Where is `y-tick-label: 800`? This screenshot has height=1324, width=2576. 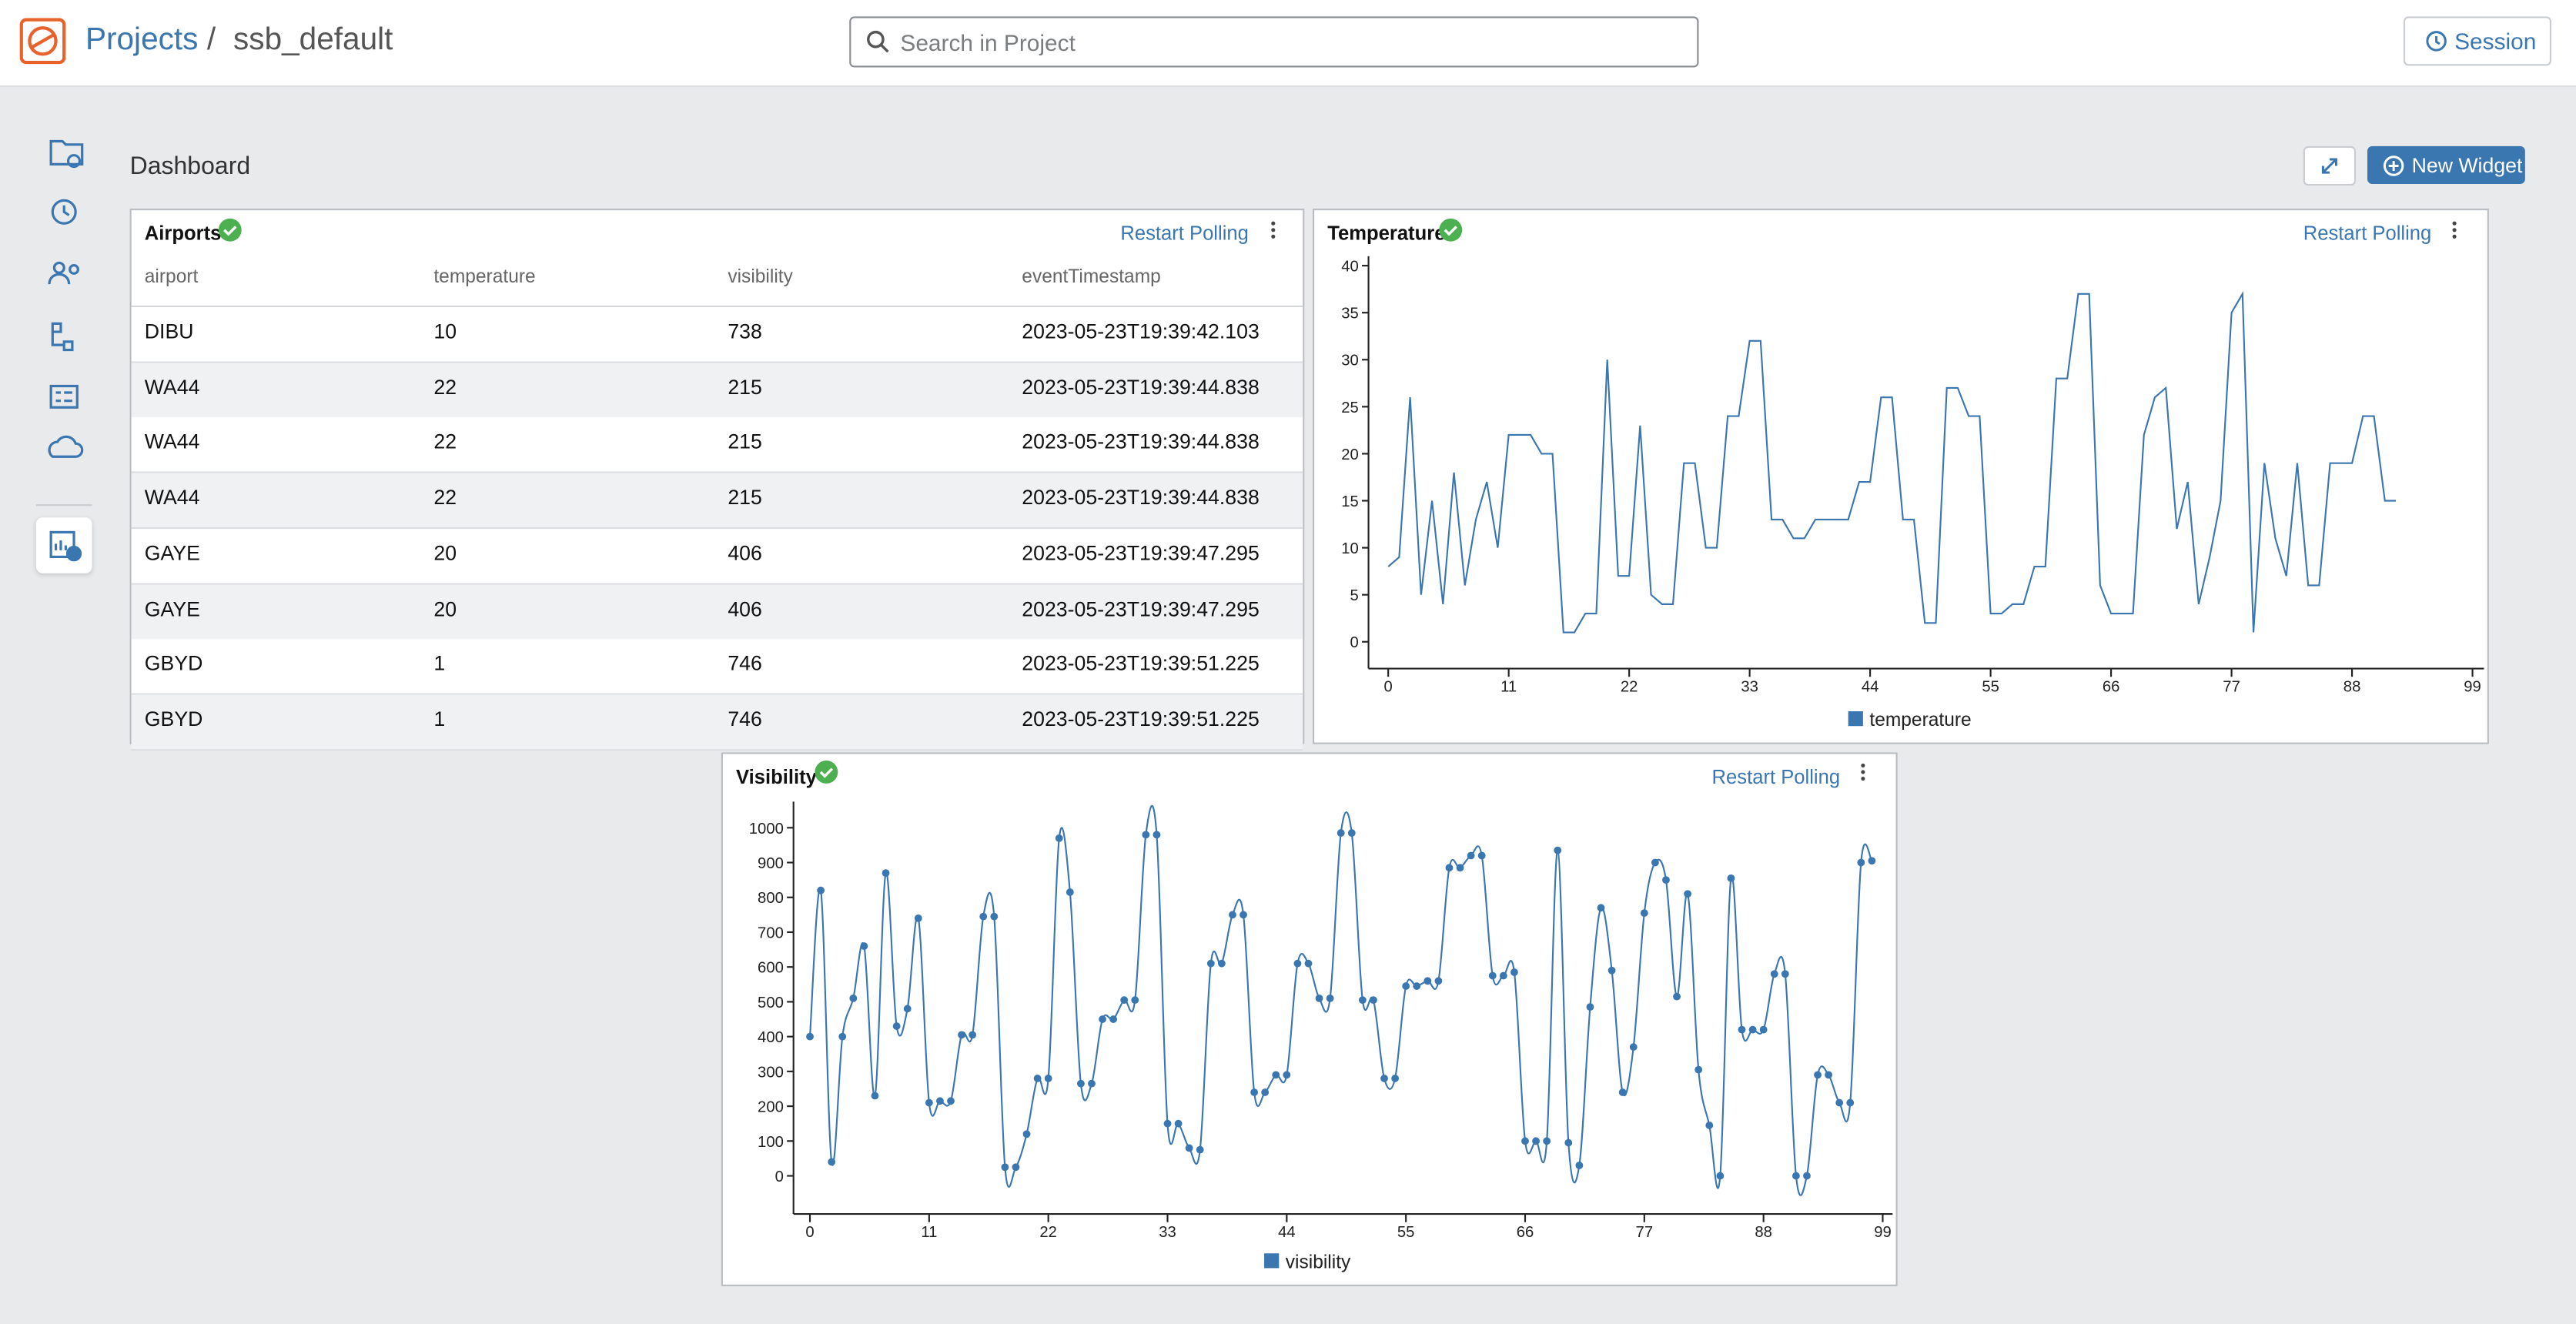 y-tick-label: 800 is located at coordinates (771, 898).